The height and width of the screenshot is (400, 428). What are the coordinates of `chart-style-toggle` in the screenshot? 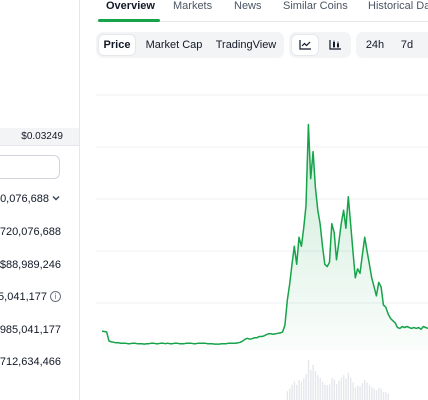 It's located at (320, 45).